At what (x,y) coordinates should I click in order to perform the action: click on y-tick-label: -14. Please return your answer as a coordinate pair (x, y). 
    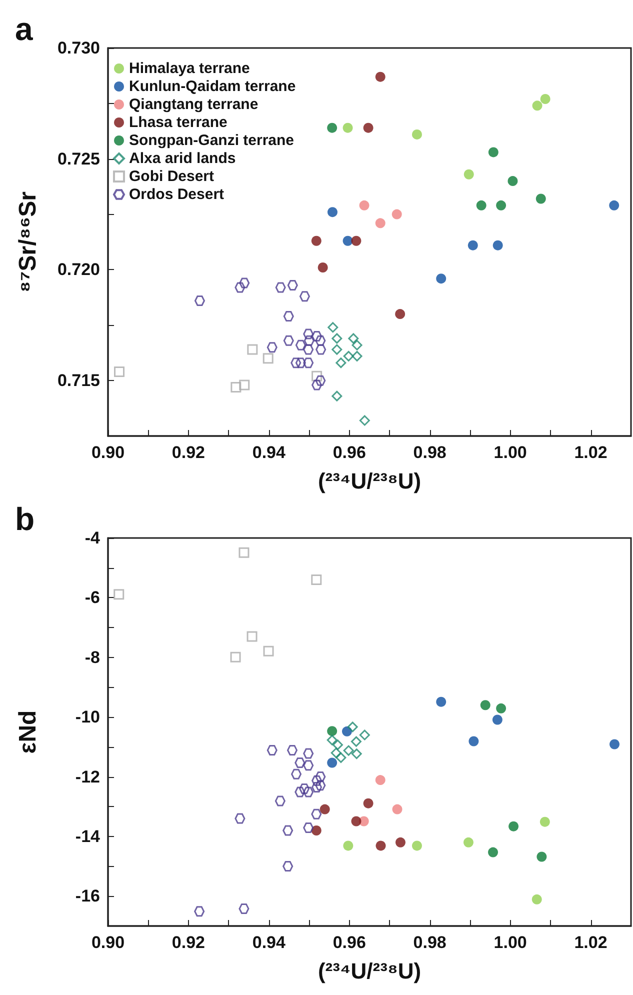
    Looking at the image, I should click on (88, 836).